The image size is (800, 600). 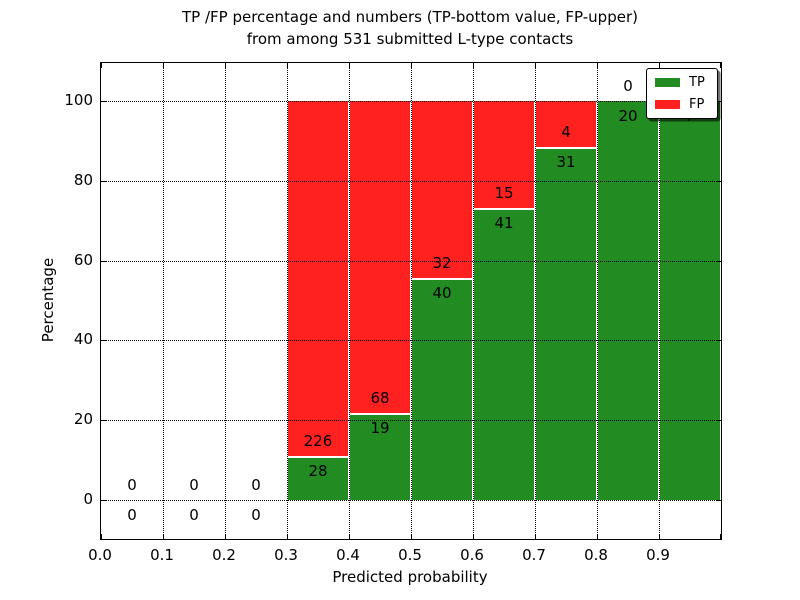 What do you see at coordinates (697, 104) in the screenshot?
I see `legend-label: FP` at bounding box center [697, 104].